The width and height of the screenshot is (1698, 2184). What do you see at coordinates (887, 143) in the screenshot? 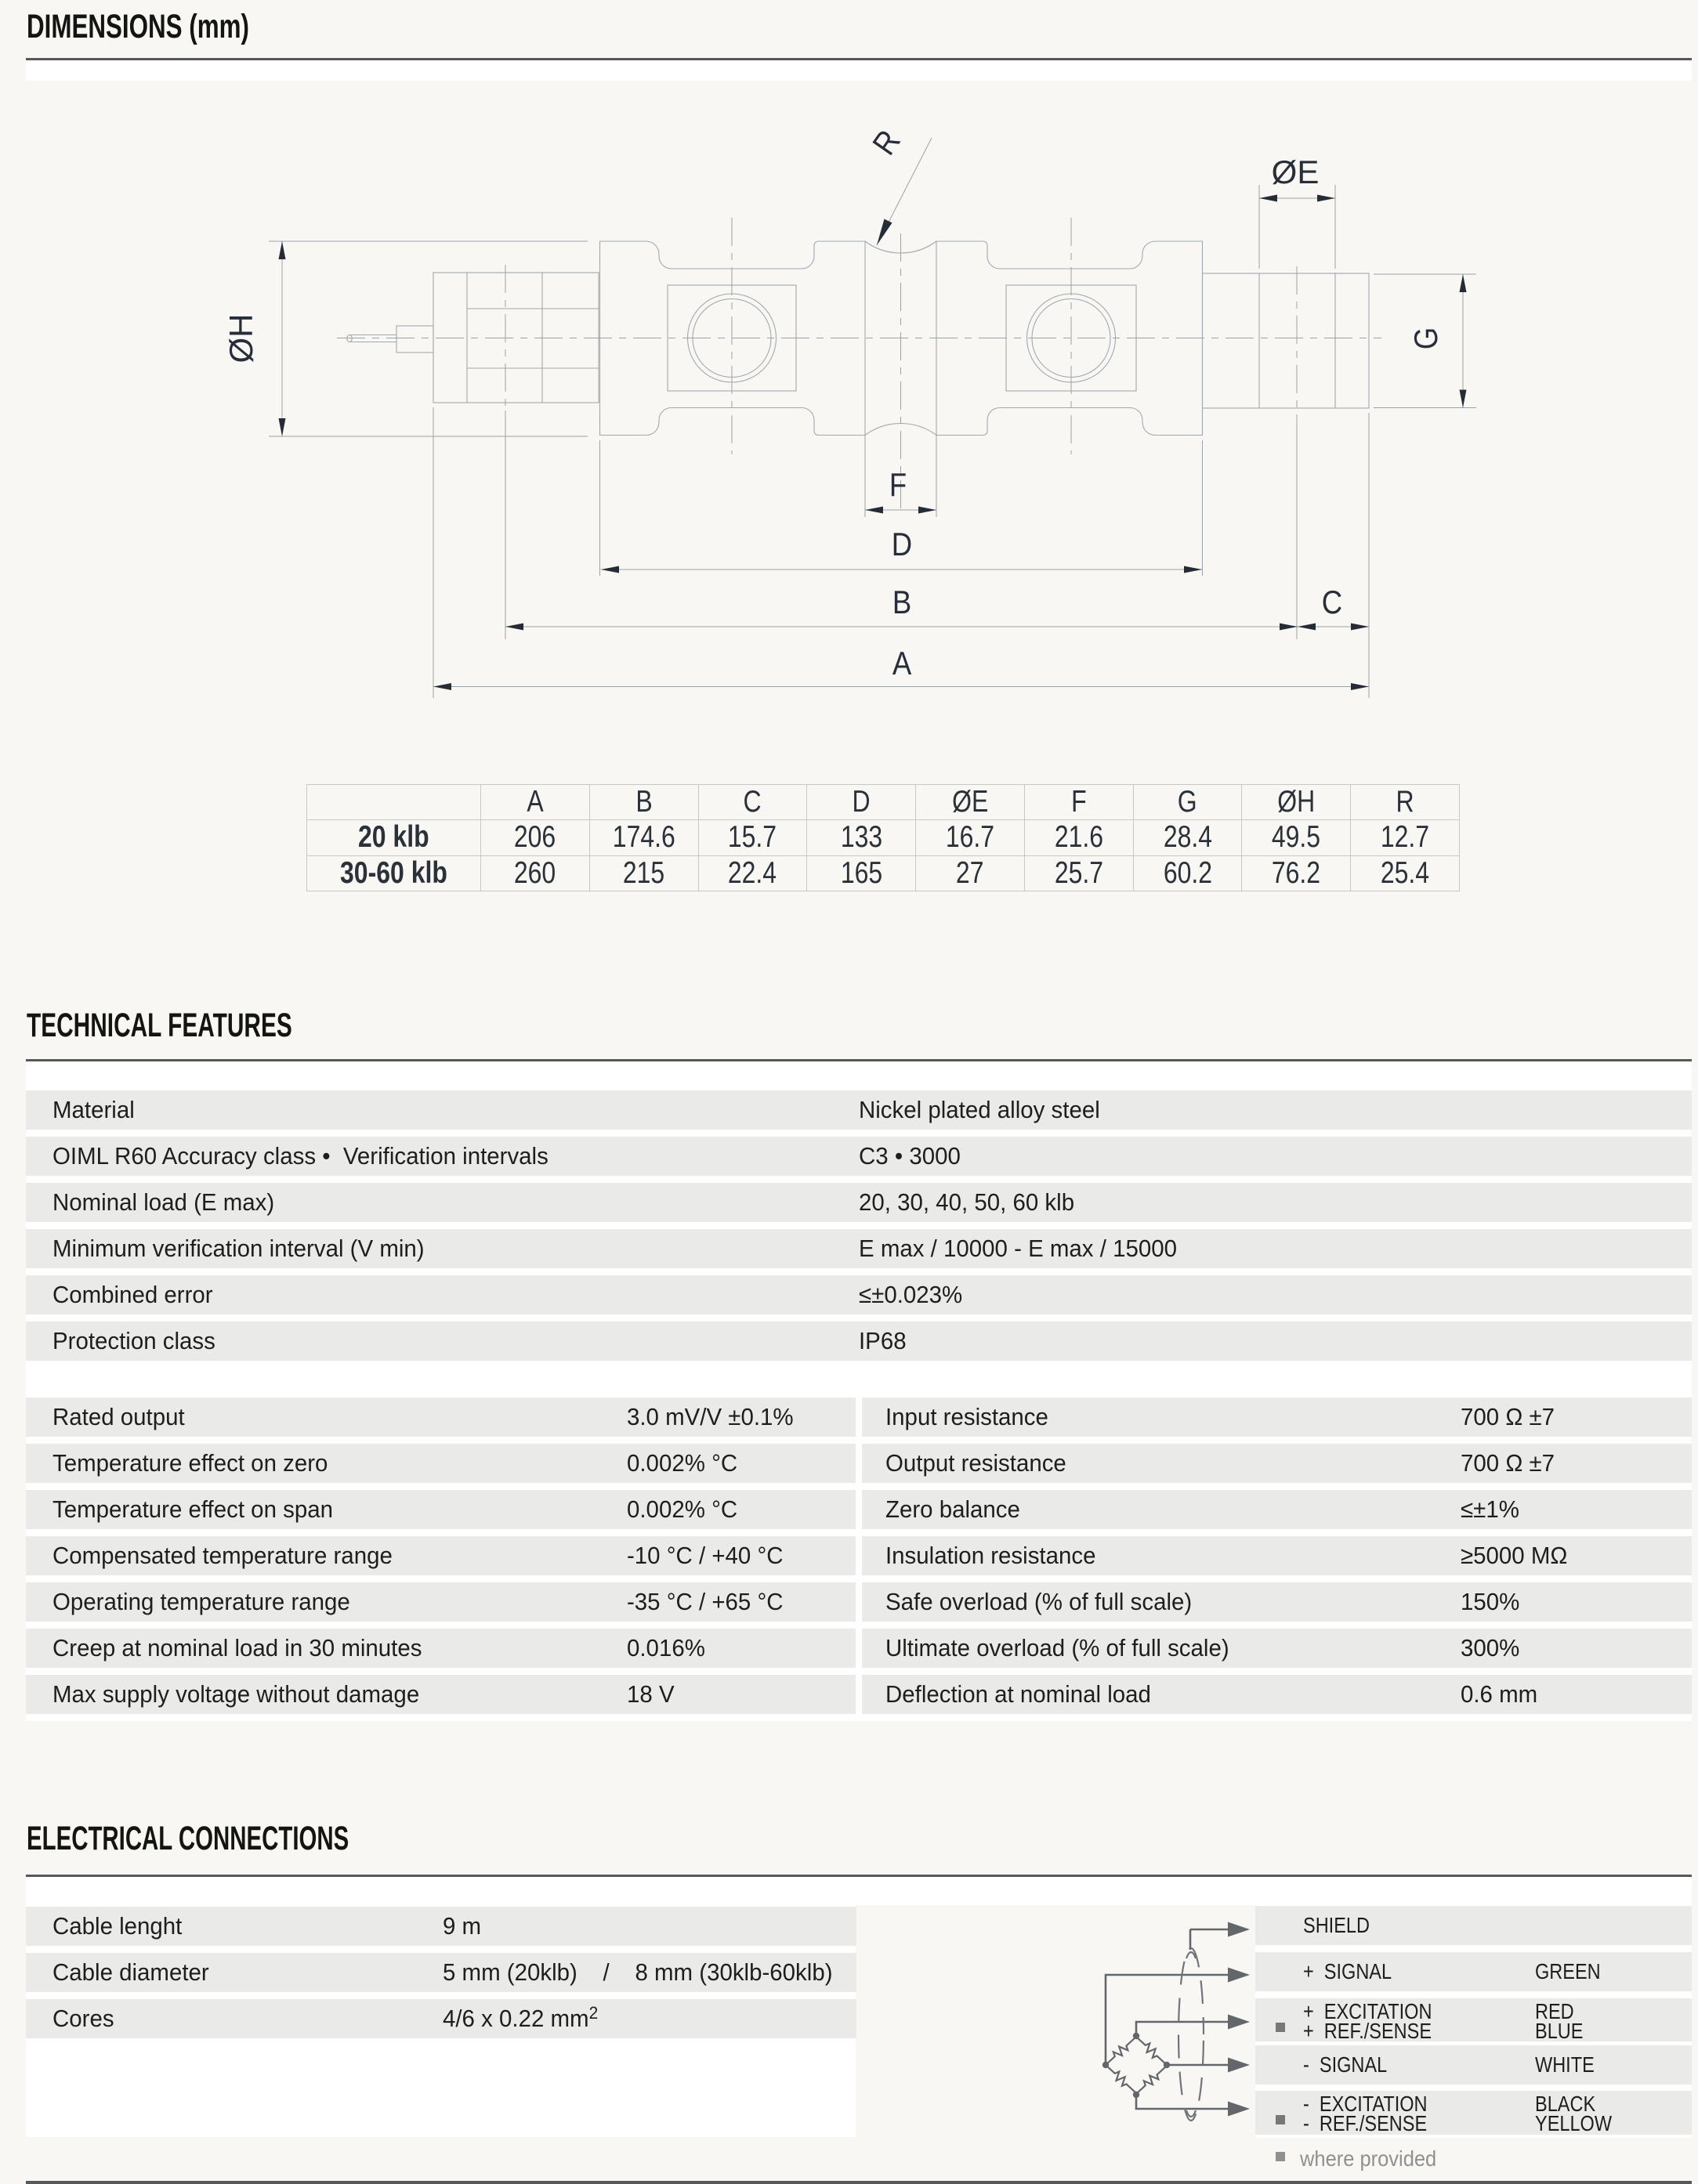
I see `svg-text: R` at bounding box center [887, 143].